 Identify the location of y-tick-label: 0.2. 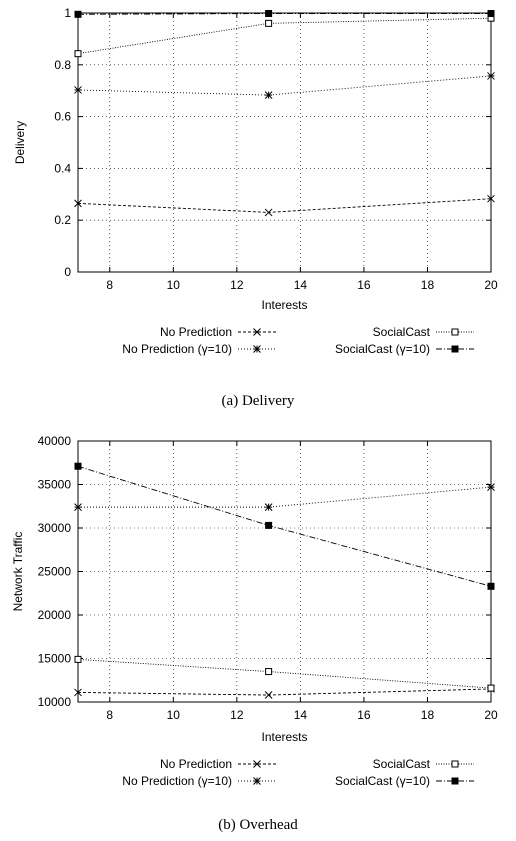
(62, 220).